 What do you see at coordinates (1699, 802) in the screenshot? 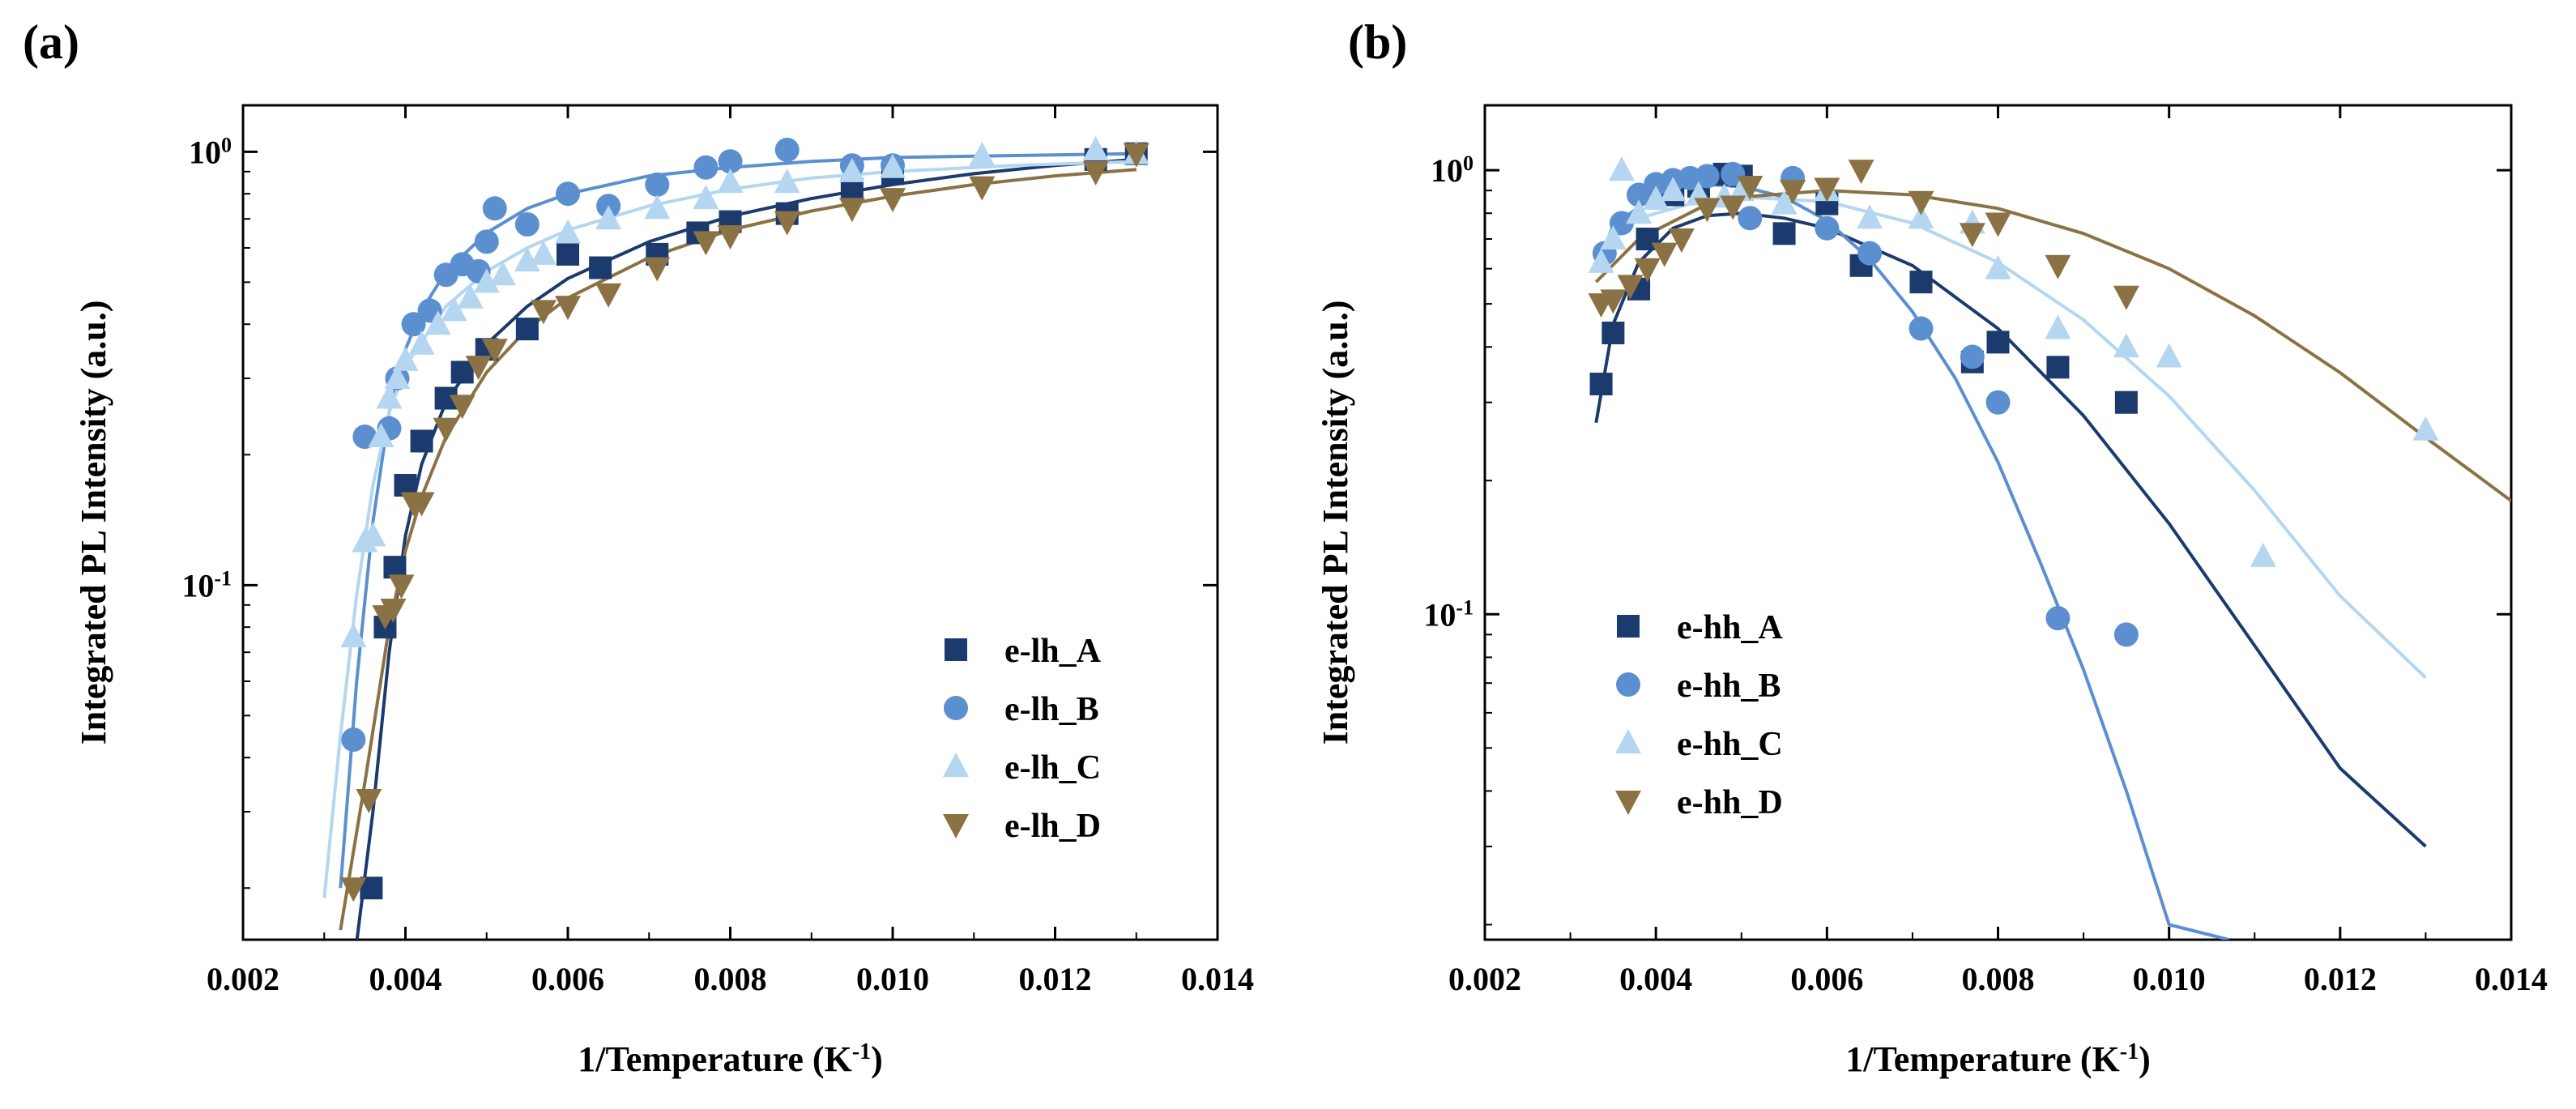
I see `legend-item-e-hh_D: e-hh_D` at bounding box center [1699, 802].